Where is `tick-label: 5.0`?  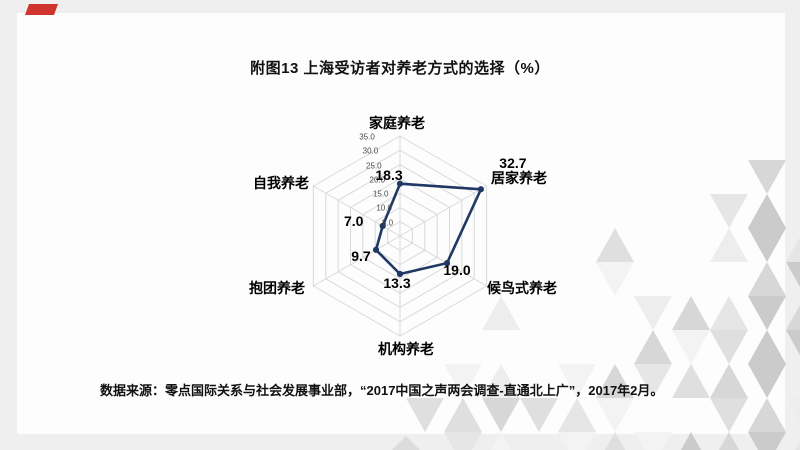 tick-label: 5.0 is located at coordinates (388, 223).